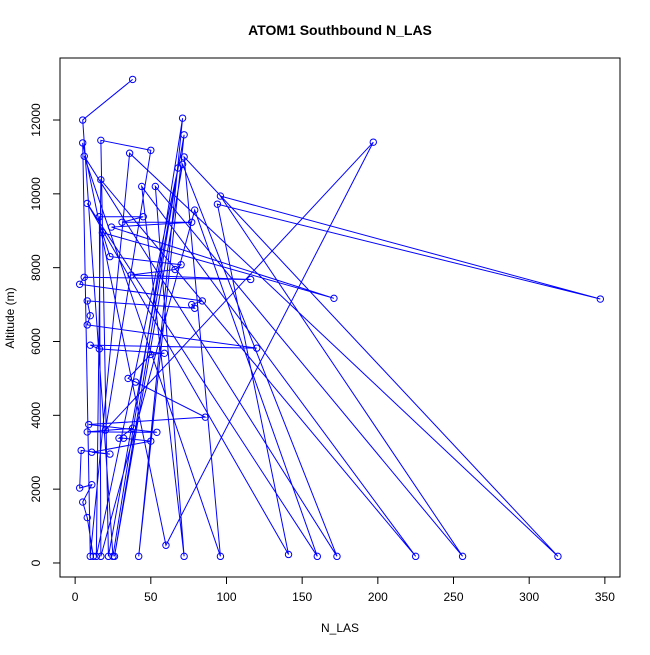 Image resolution: width=650 pixels, height=655 pixels. Describe the element at coordinates (36, 194) in the screenshot. I see `y-tick-label: 10000` at that location.